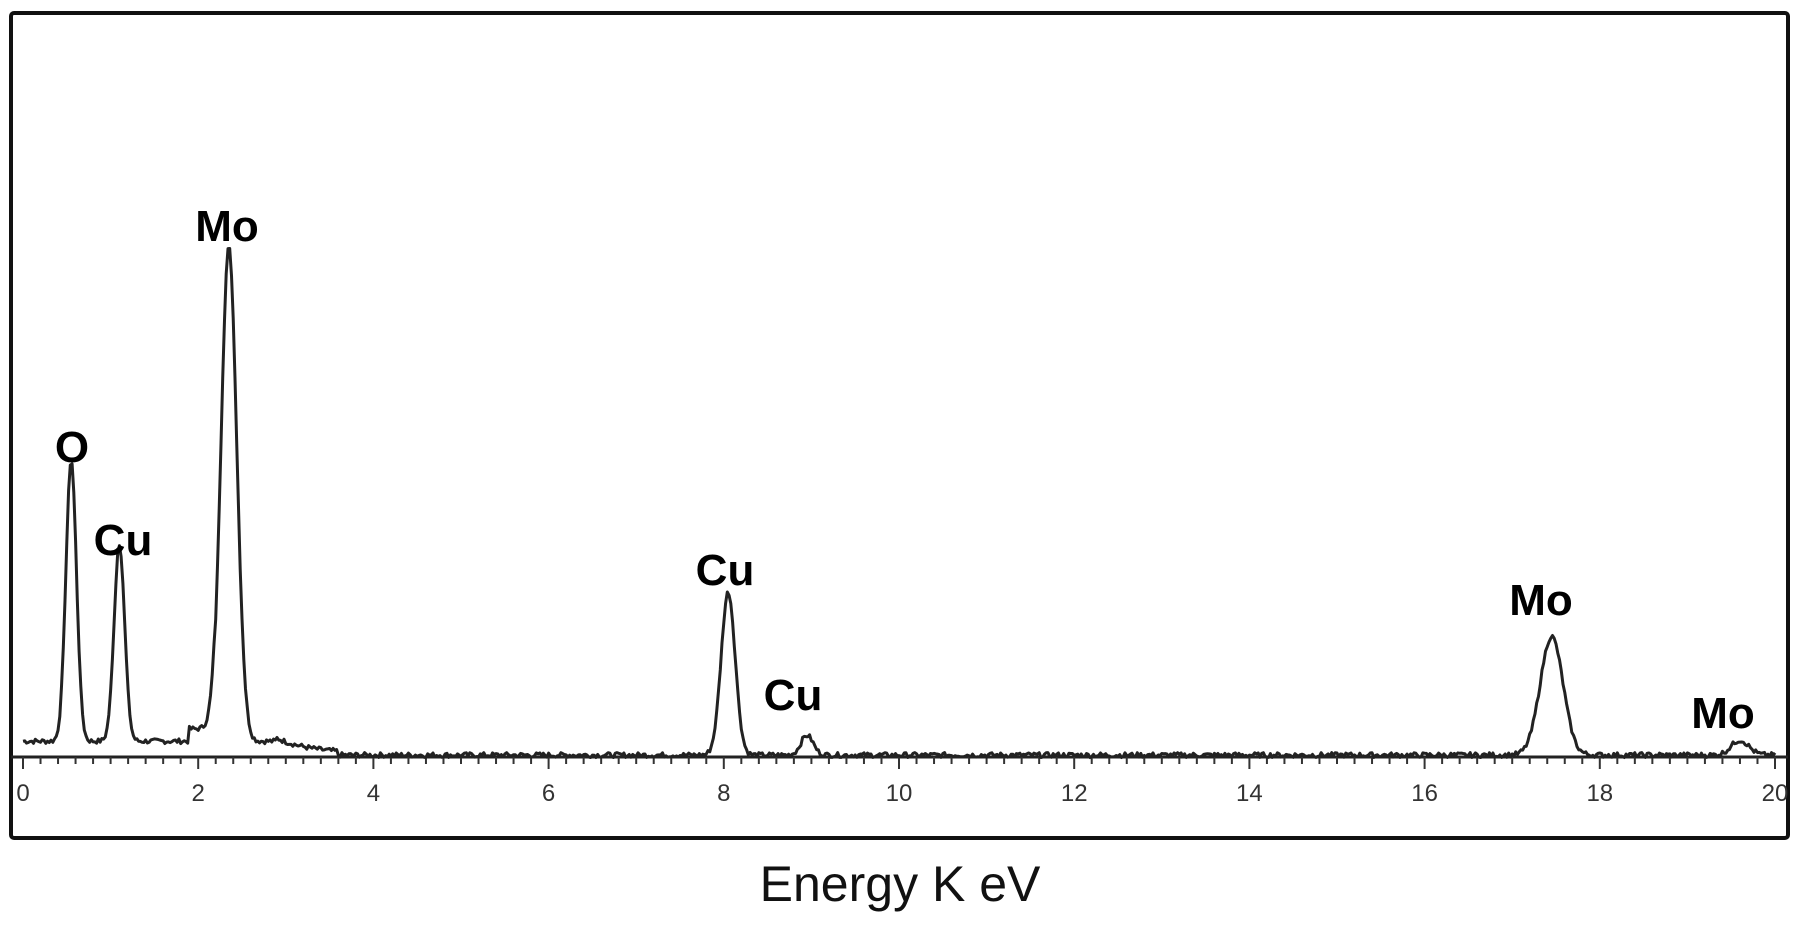 This screenshot has height=950, width=1800. Describe the element at coordinates (72, 447) in the screenshot. I see `peak-label: O` at that location.